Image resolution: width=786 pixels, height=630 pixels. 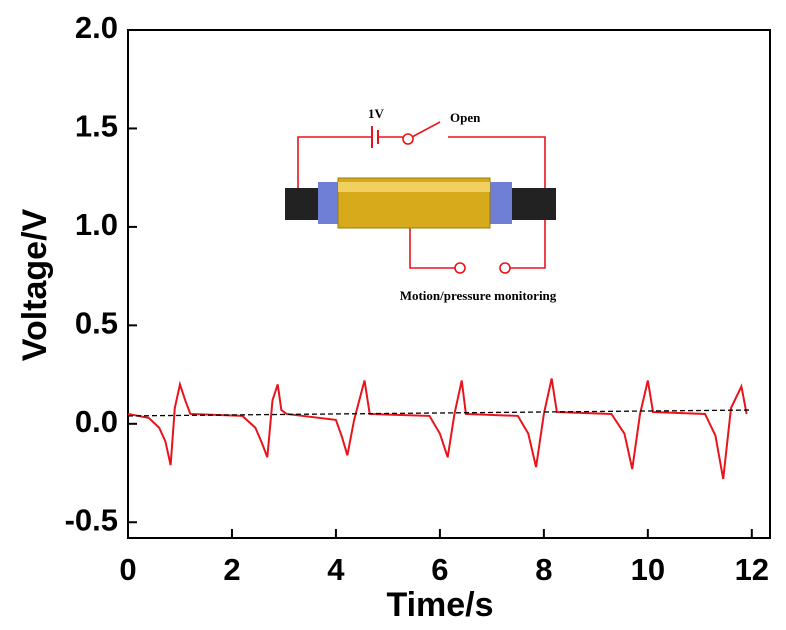 I want to click on y-tick-label: 2.0, so click(x=96, y=27).